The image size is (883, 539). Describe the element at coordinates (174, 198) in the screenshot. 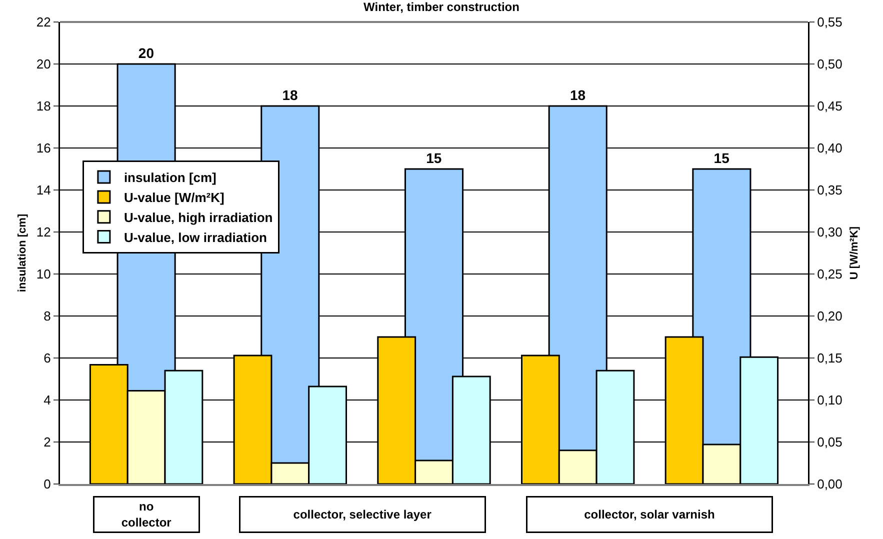

I see `legend-label: U-value [W/m²K]` at that location.